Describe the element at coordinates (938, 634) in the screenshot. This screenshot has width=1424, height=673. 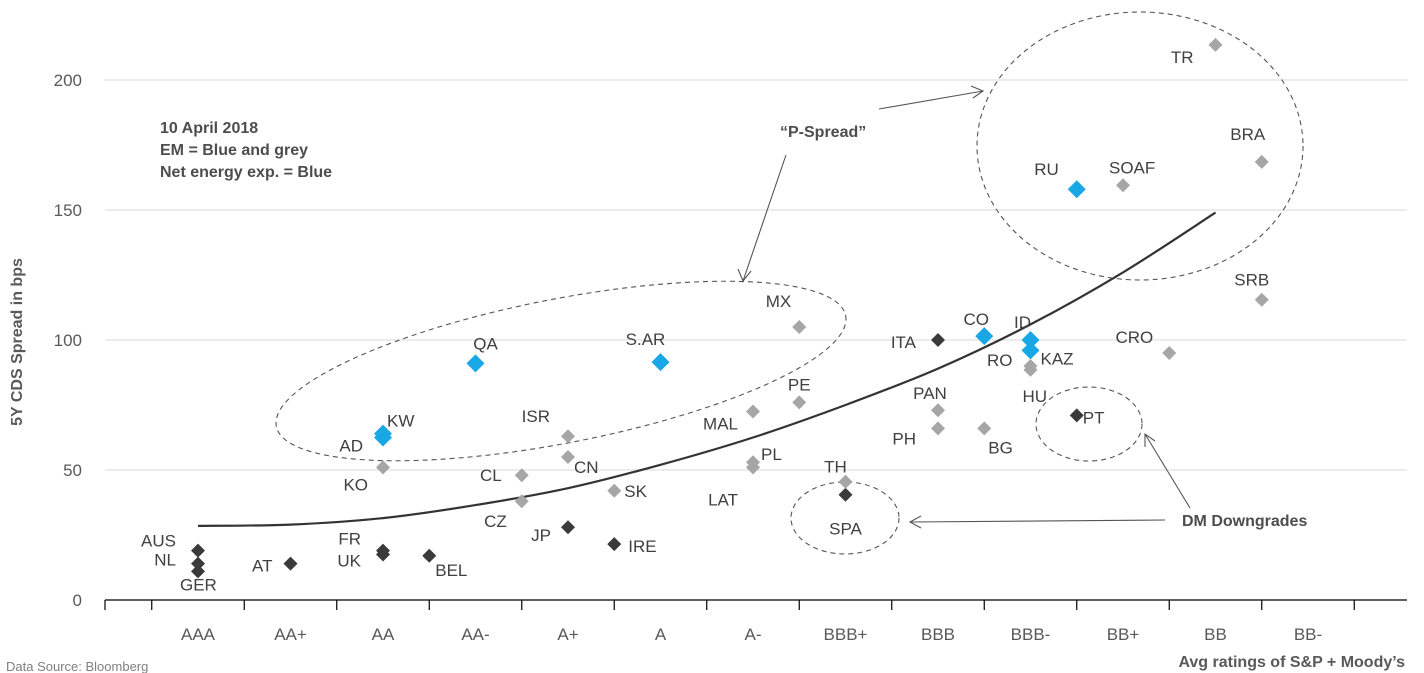
I see `x-tick-label: BBB` at that location.